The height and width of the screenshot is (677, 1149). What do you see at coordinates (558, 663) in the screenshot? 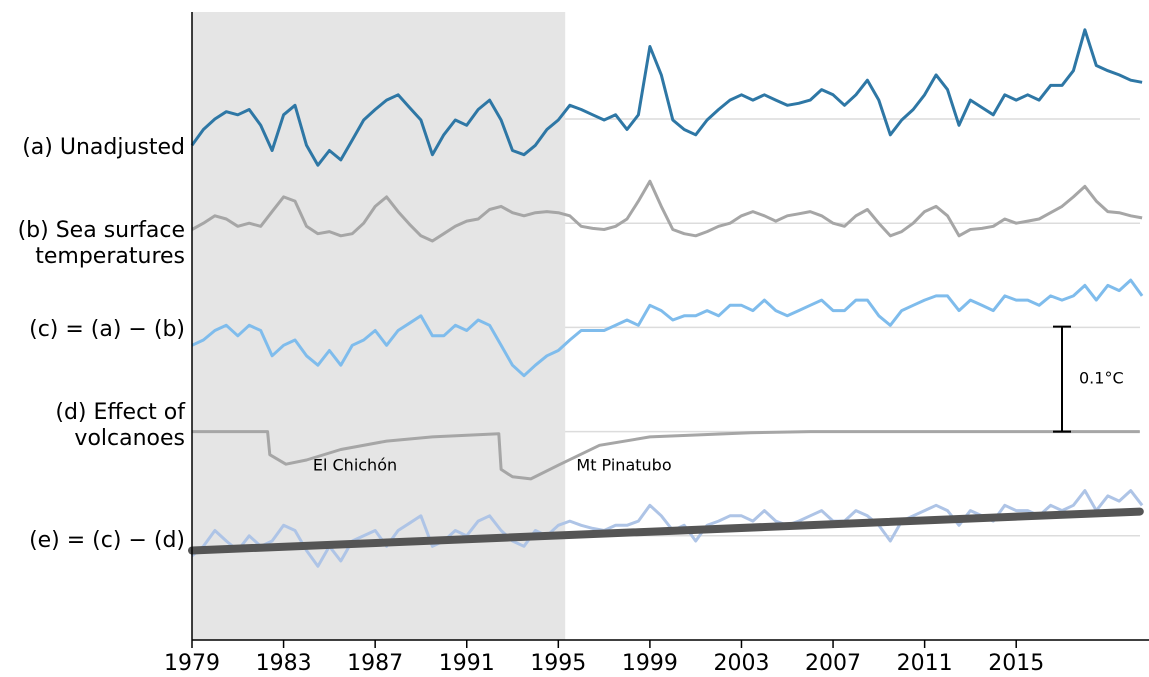
I see `x-tick-label: 1995` at bounding box center [558, 663].